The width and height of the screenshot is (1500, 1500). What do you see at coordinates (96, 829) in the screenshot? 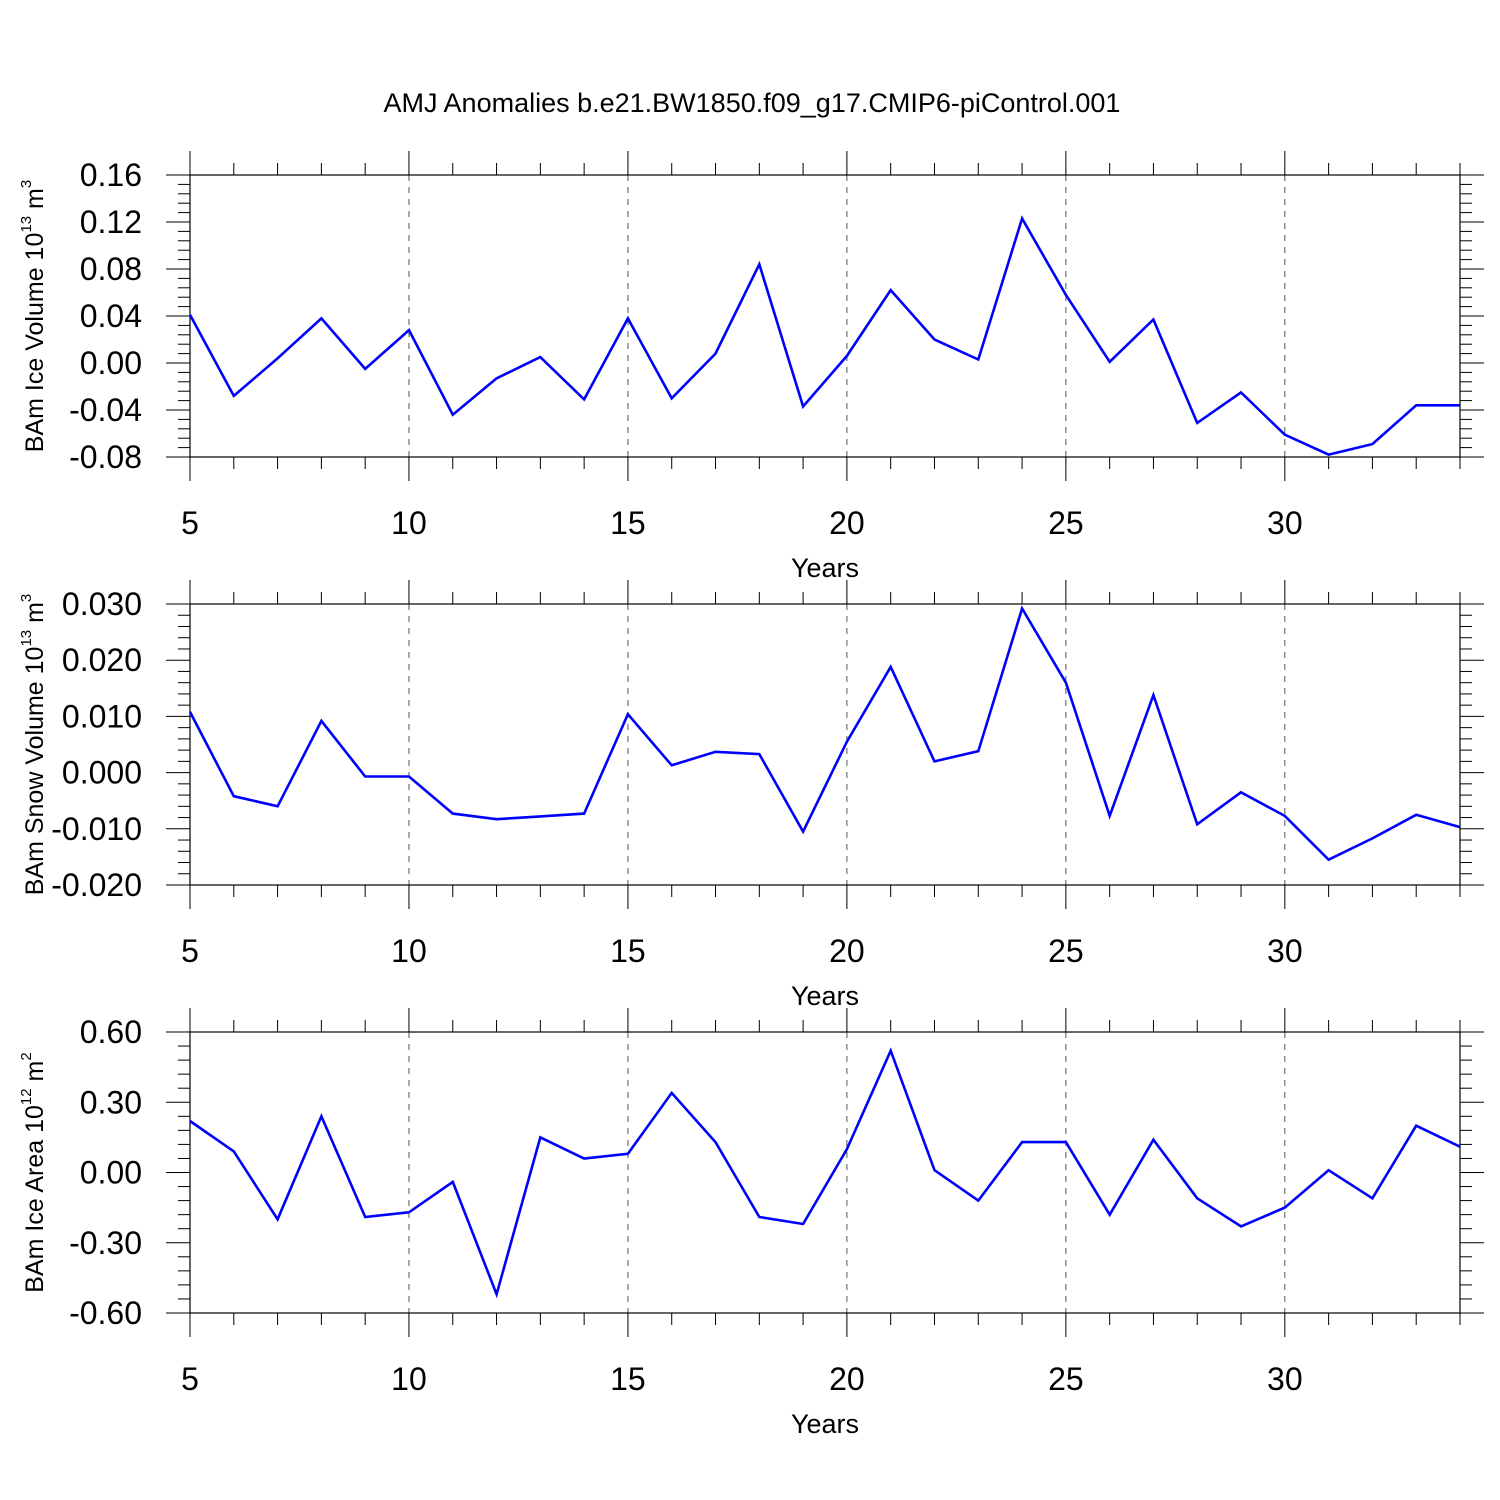
I see `y-tick-label: -0.010` at bounding box center [96, 829].